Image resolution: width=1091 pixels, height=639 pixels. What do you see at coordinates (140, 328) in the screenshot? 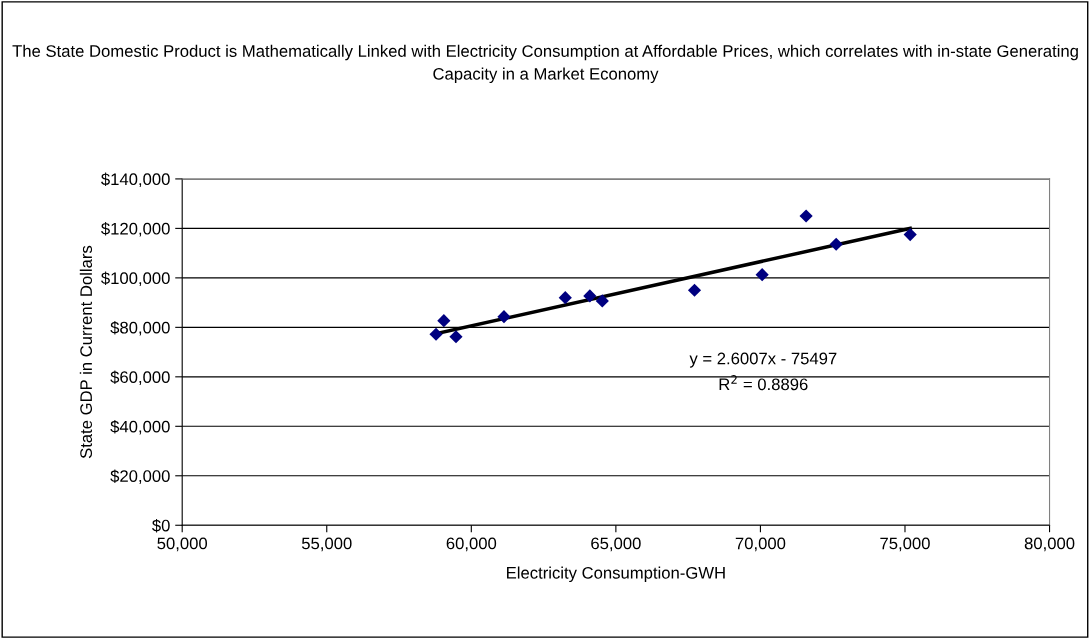
I see `y-tick-label: $80,000` at bounding box center [140, 328].